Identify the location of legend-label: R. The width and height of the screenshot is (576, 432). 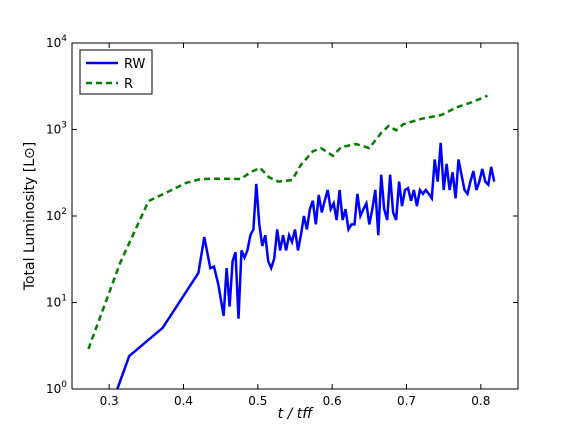
(128, 84).